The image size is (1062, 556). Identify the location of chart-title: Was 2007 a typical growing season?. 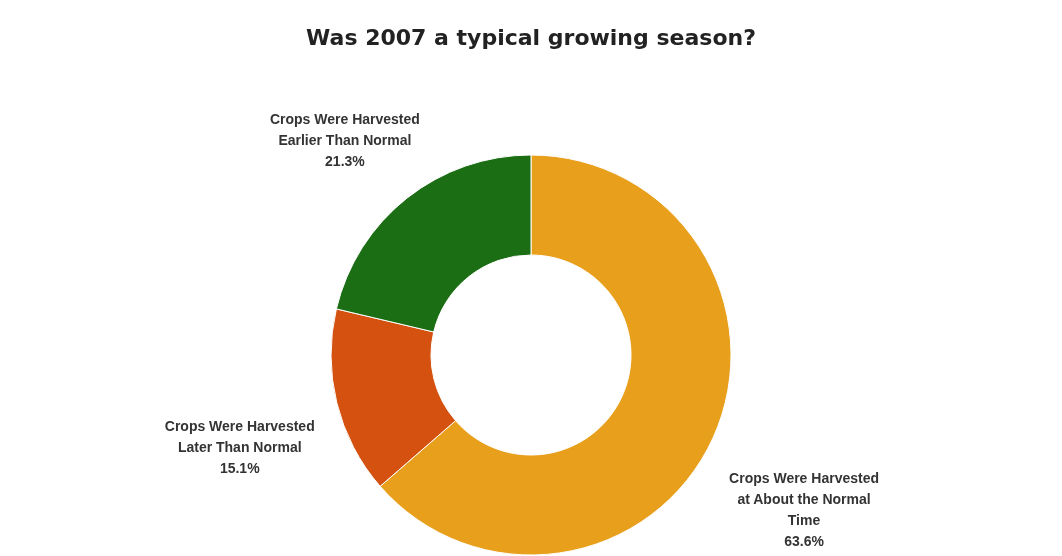
(531, 37).